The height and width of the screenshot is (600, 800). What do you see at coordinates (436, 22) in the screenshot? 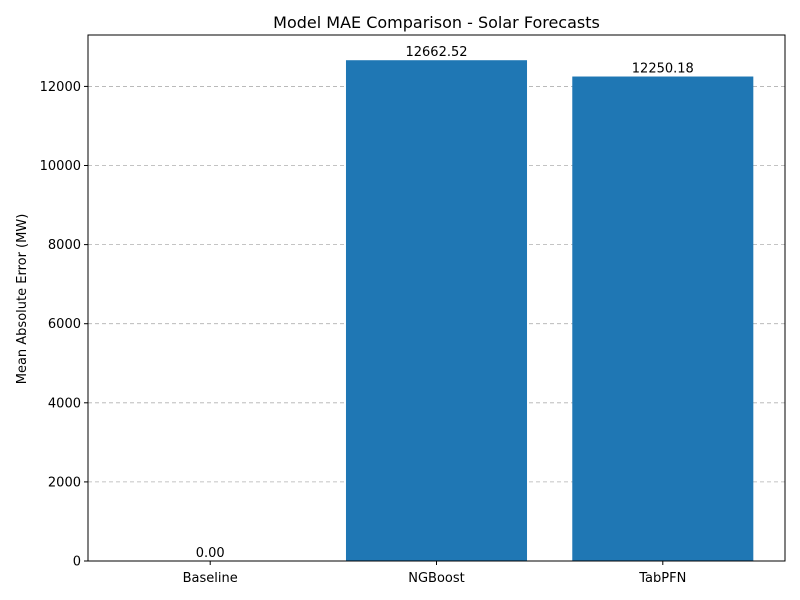
I see `chart-title: Model MAE Comparison - Solar Forecasts` at bounding box center [436, 22].